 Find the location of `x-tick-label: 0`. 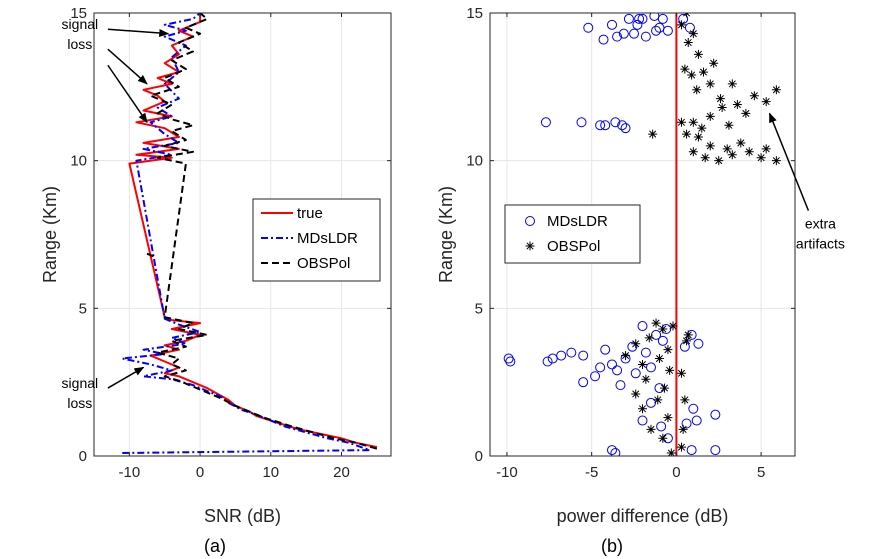

x-tick-label: 0 is located at coordinates (200, 472).